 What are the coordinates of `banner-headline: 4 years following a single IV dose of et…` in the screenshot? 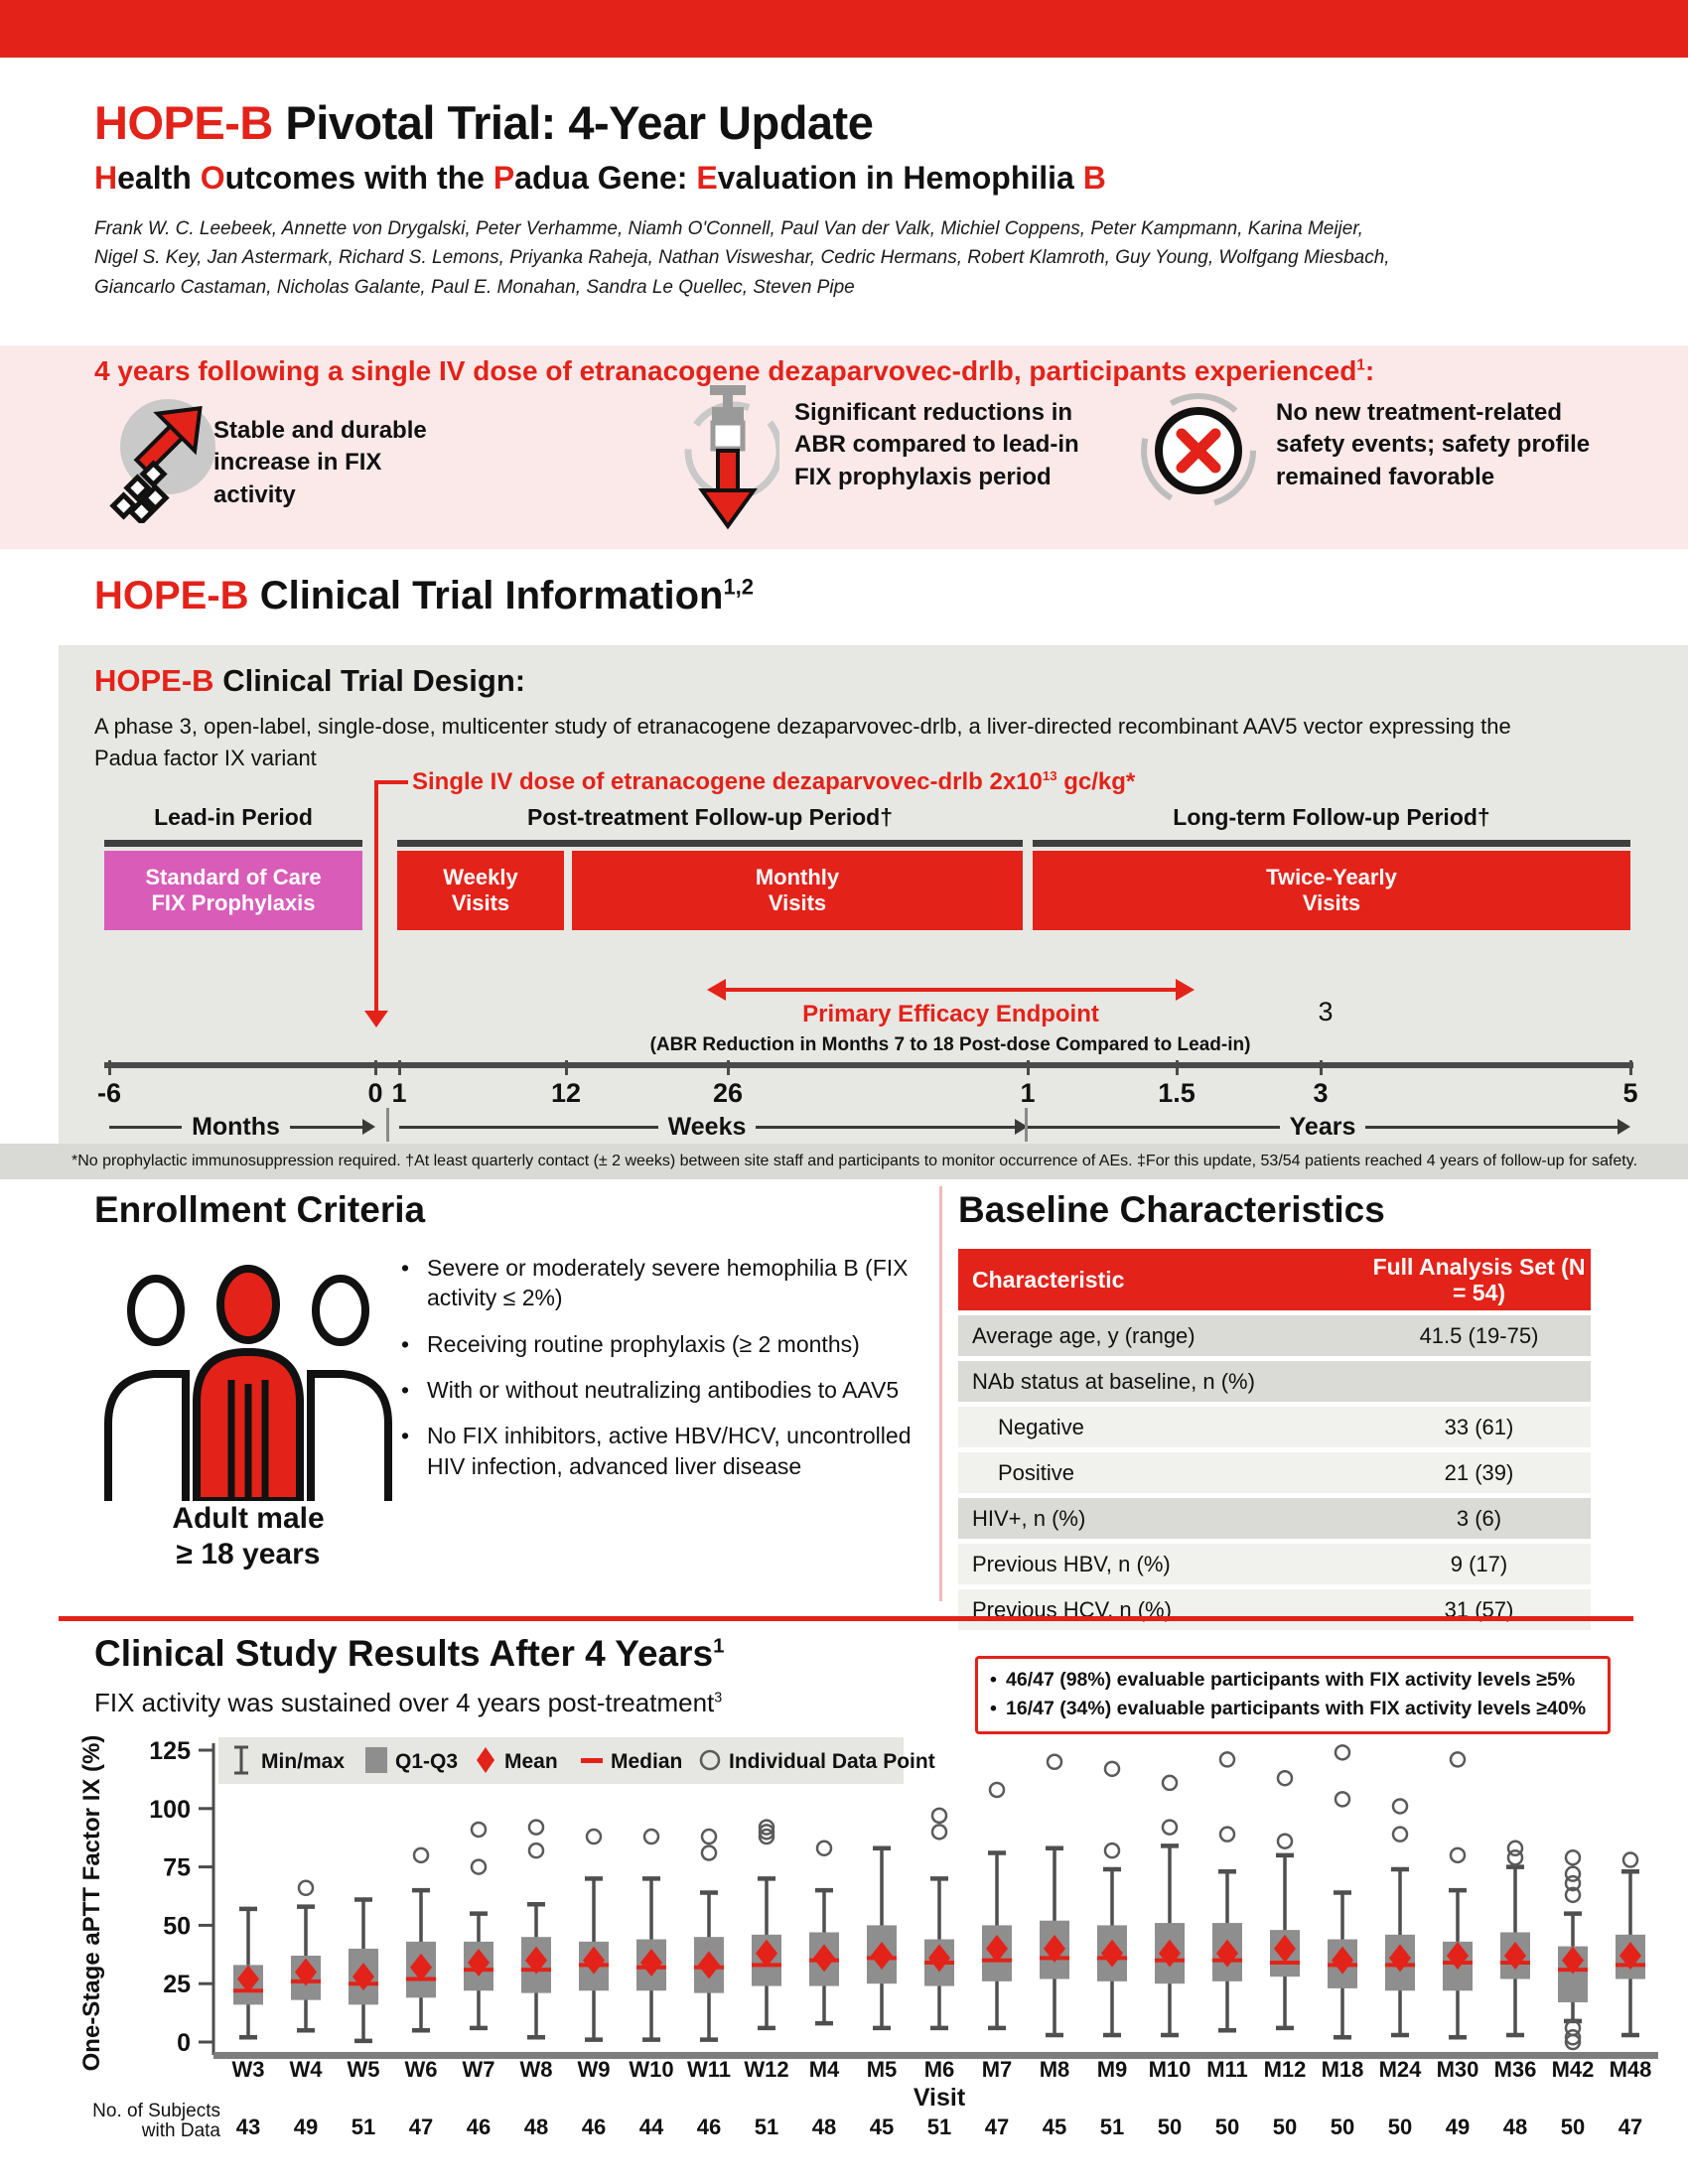 It's located at (734, 370).